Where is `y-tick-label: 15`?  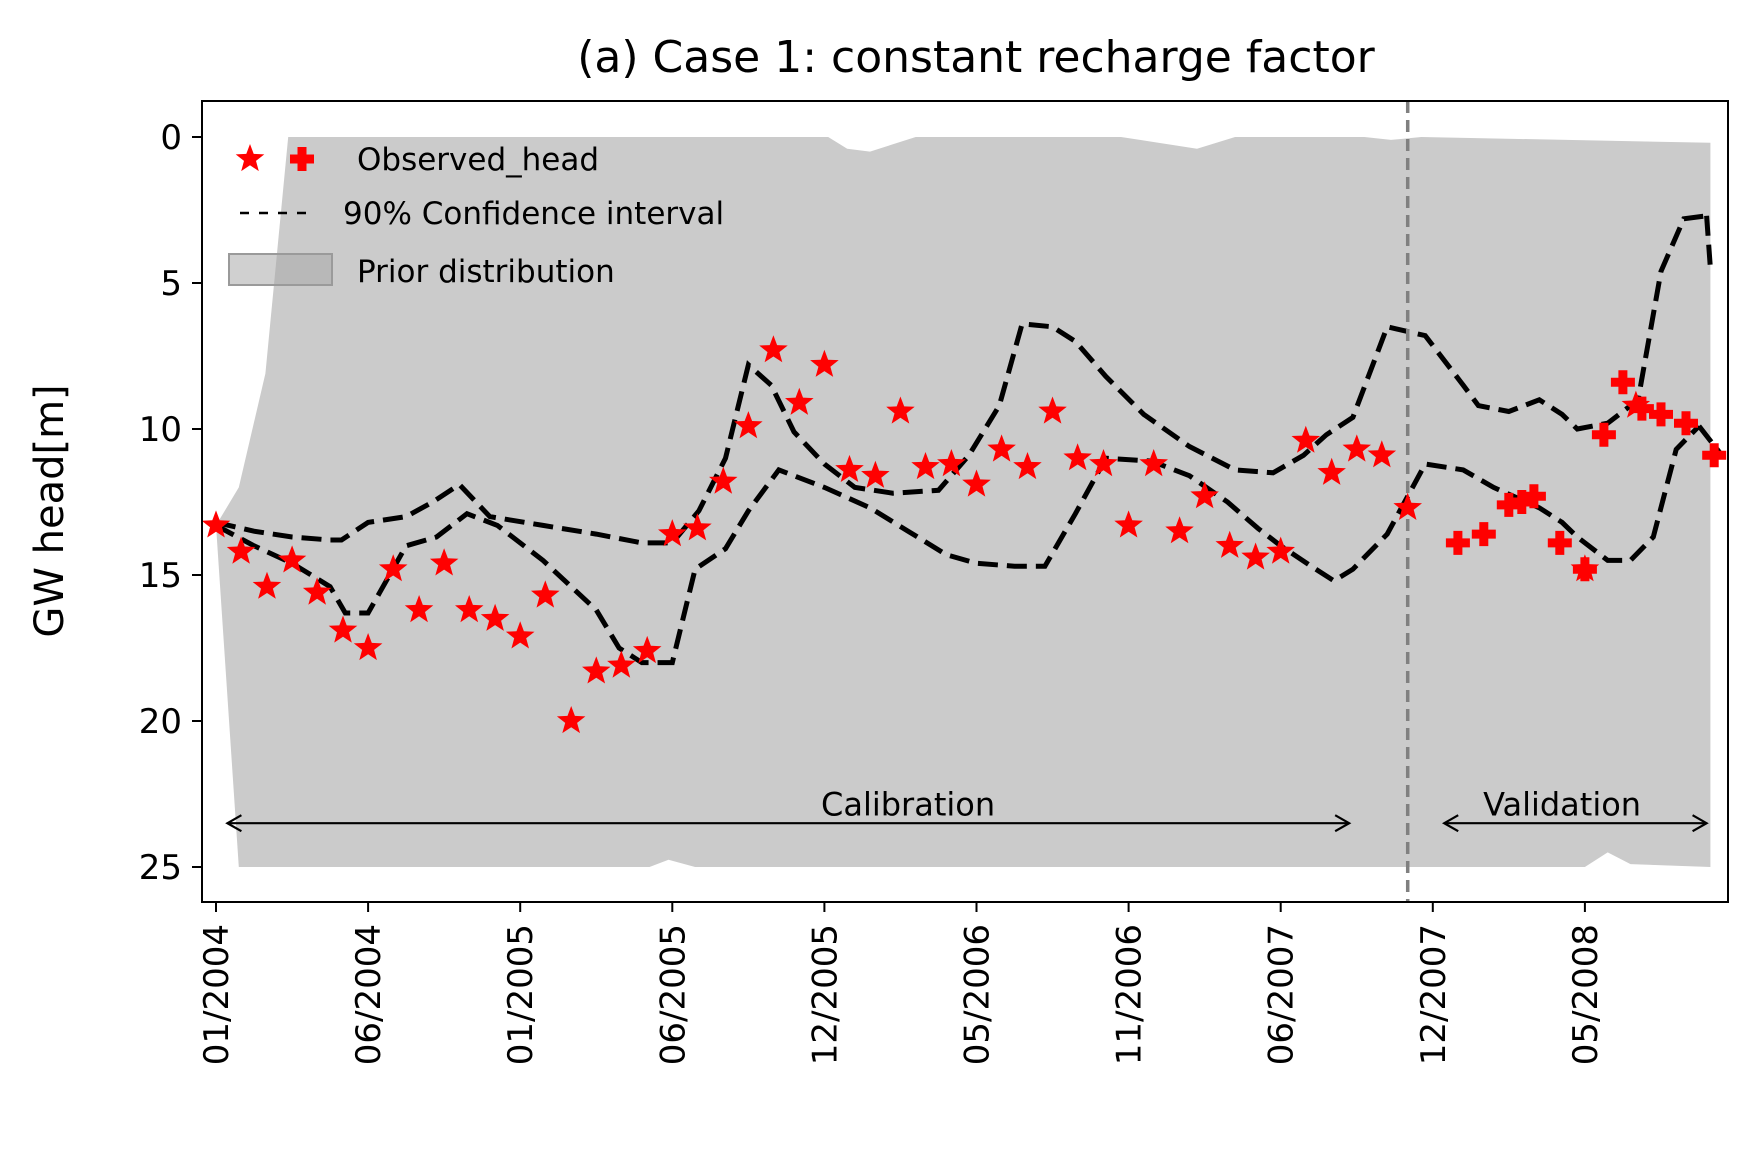
y-tick-label: 15 is located at coordinates (160, 576).